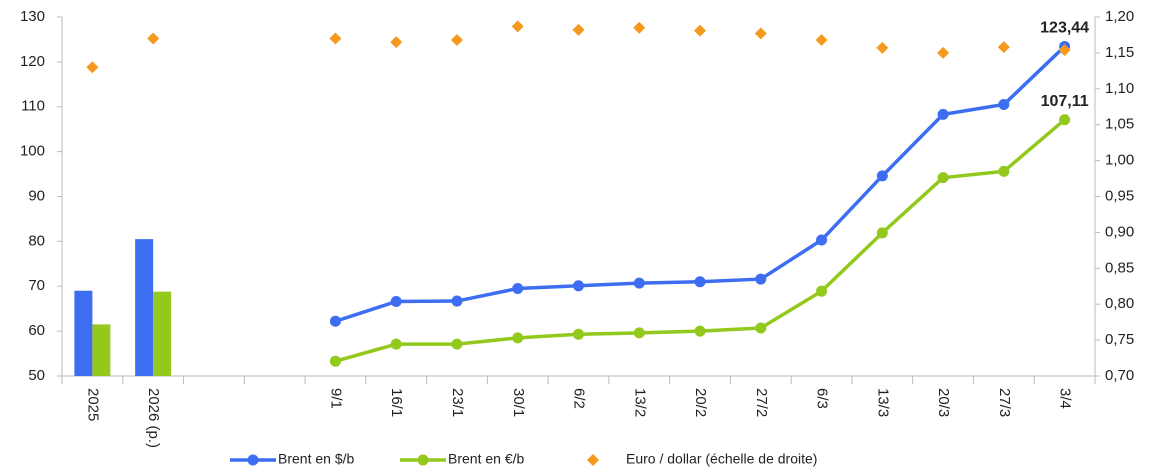 The image size is (1160, 475). Describe the element at coordinates (1119, 16) in the screenshot. I see `y2-tick-label: 1,20` at that location.